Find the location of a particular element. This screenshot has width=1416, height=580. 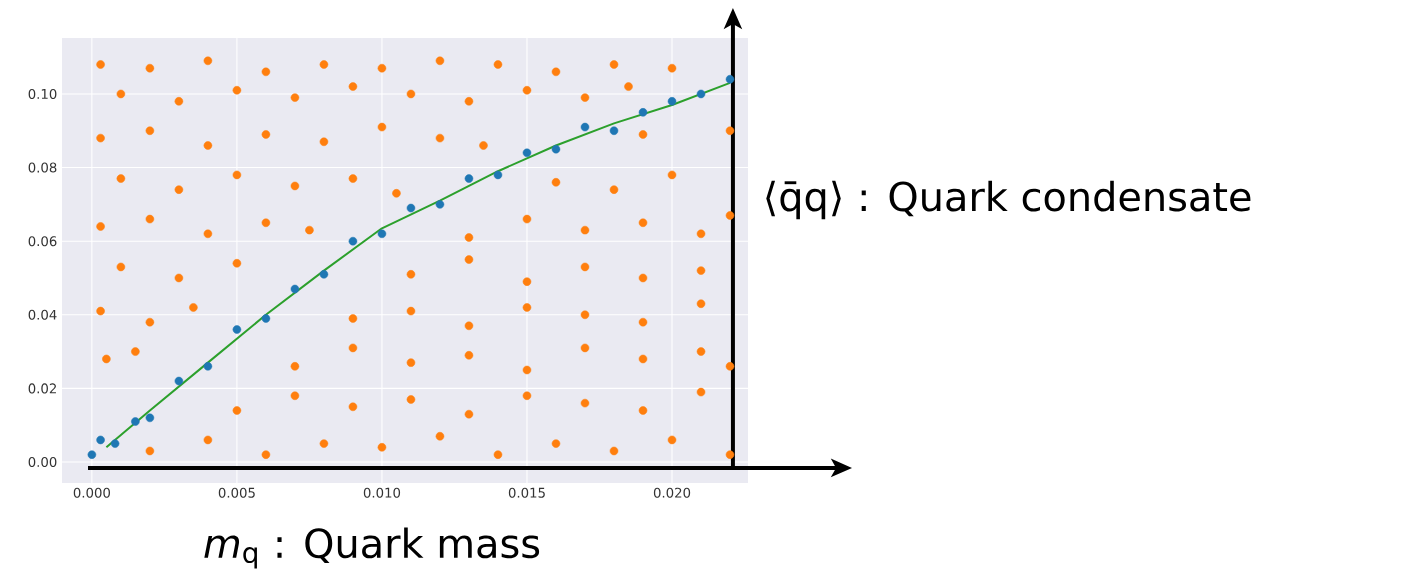

y-tick-label: 0.02 is located at coordinates (42, 388).